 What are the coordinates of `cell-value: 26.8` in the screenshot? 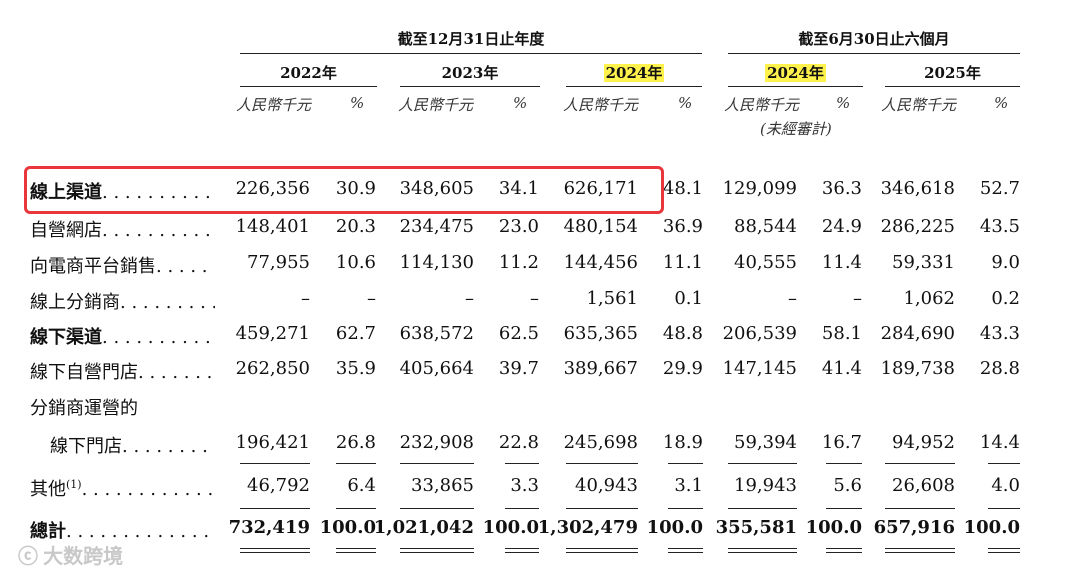 It's located at (355, 442).